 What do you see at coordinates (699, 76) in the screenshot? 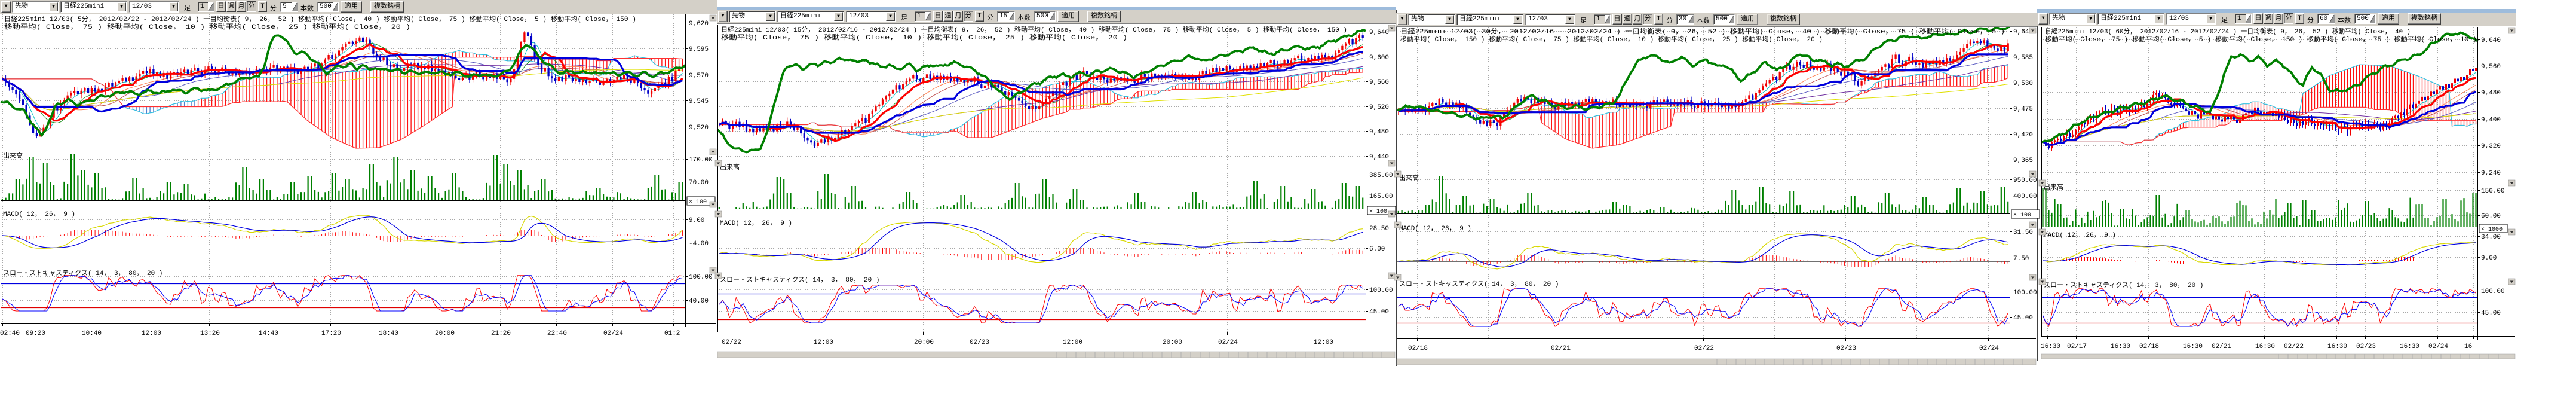
I see `svg-text: 9,570` at bounding box center [699, 76].